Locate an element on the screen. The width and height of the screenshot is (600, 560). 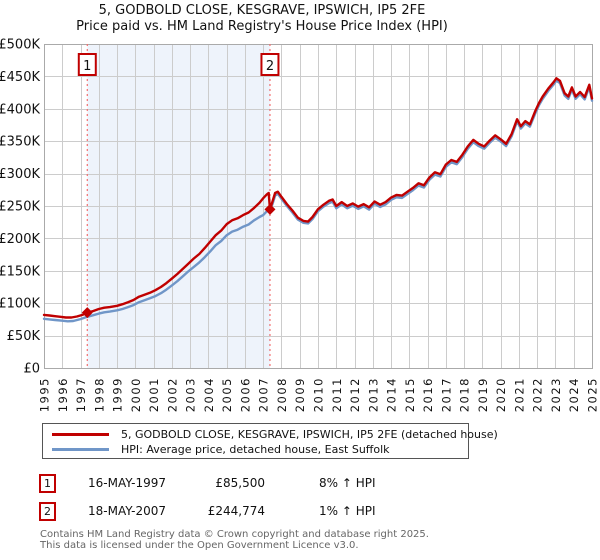
svg-text: £50K is located at coordinates (24, 336).